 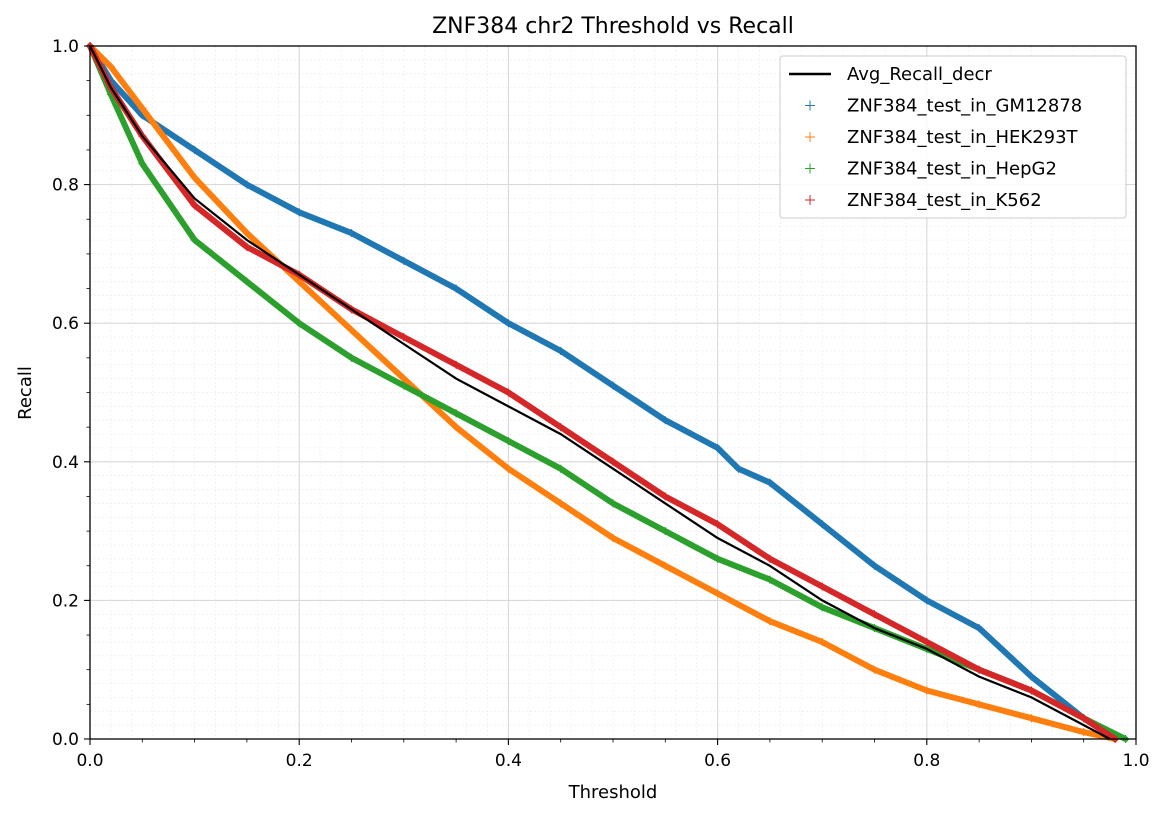 I want to click on legend-swatch-znf384-test-in-hek293t, so click(x=810, y=137).